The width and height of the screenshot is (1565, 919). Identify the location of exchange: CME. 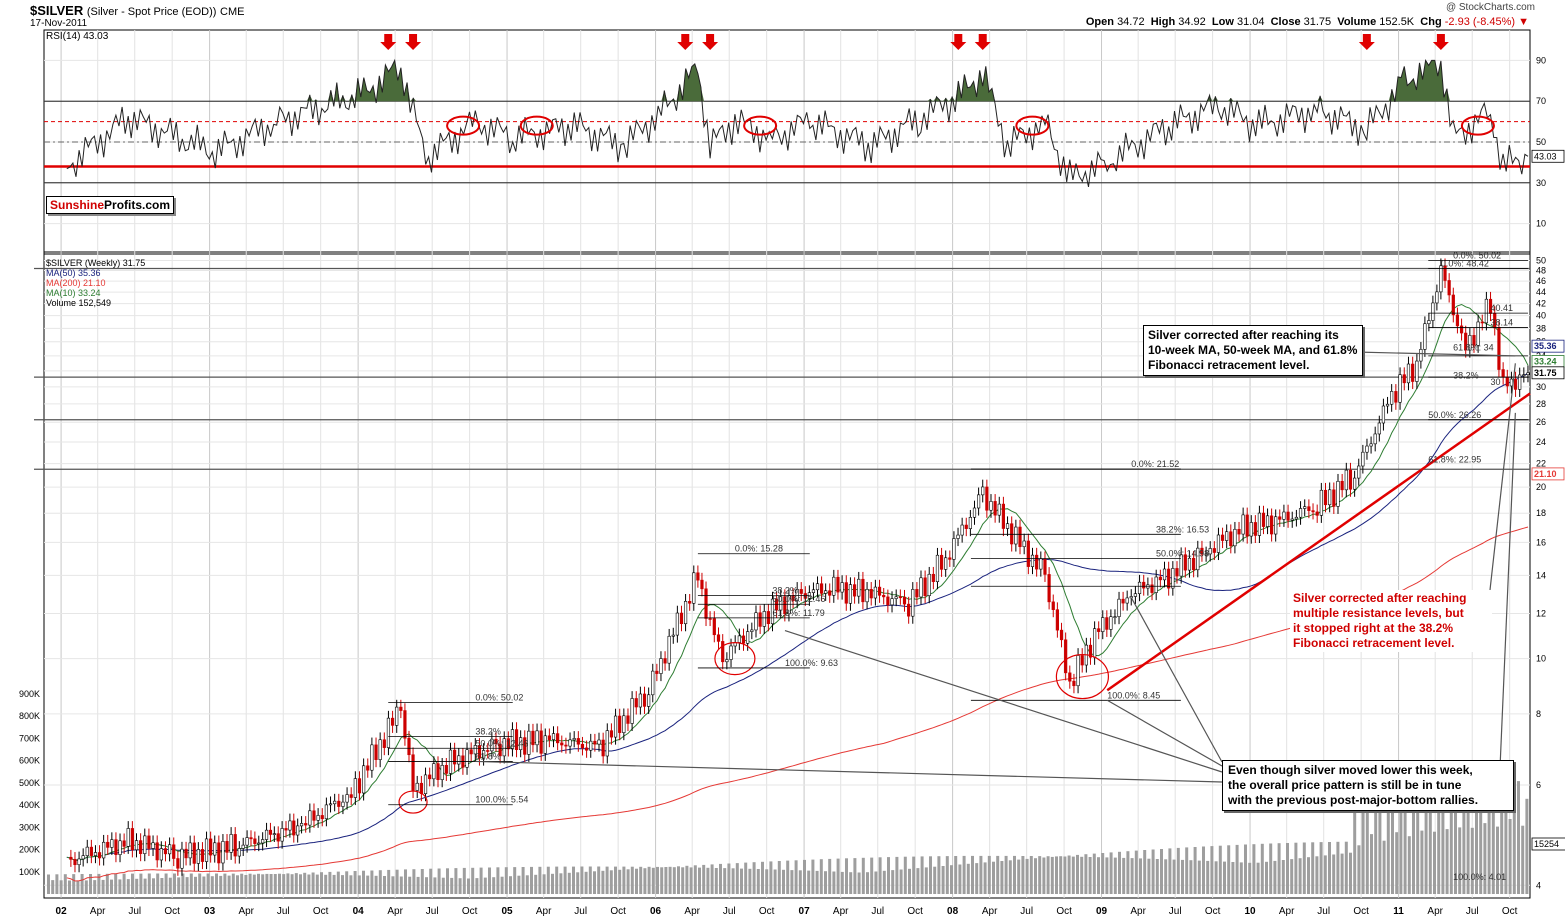
(232, 12).